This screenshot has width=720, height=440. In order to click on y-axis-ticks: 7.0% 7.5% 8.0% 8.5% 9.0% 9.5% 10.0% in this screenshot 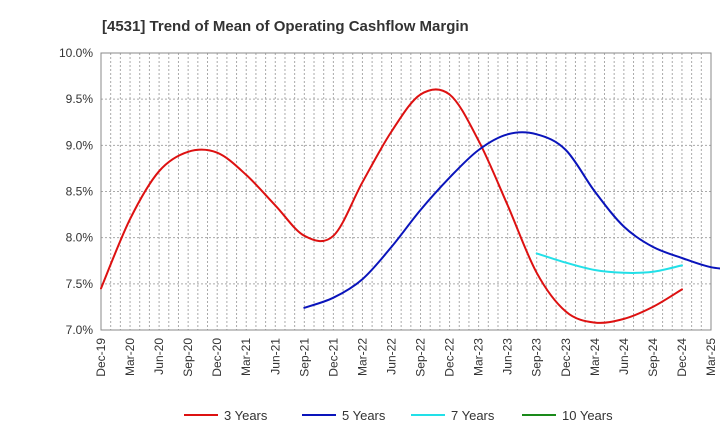, I will do `click(76, 191)`.